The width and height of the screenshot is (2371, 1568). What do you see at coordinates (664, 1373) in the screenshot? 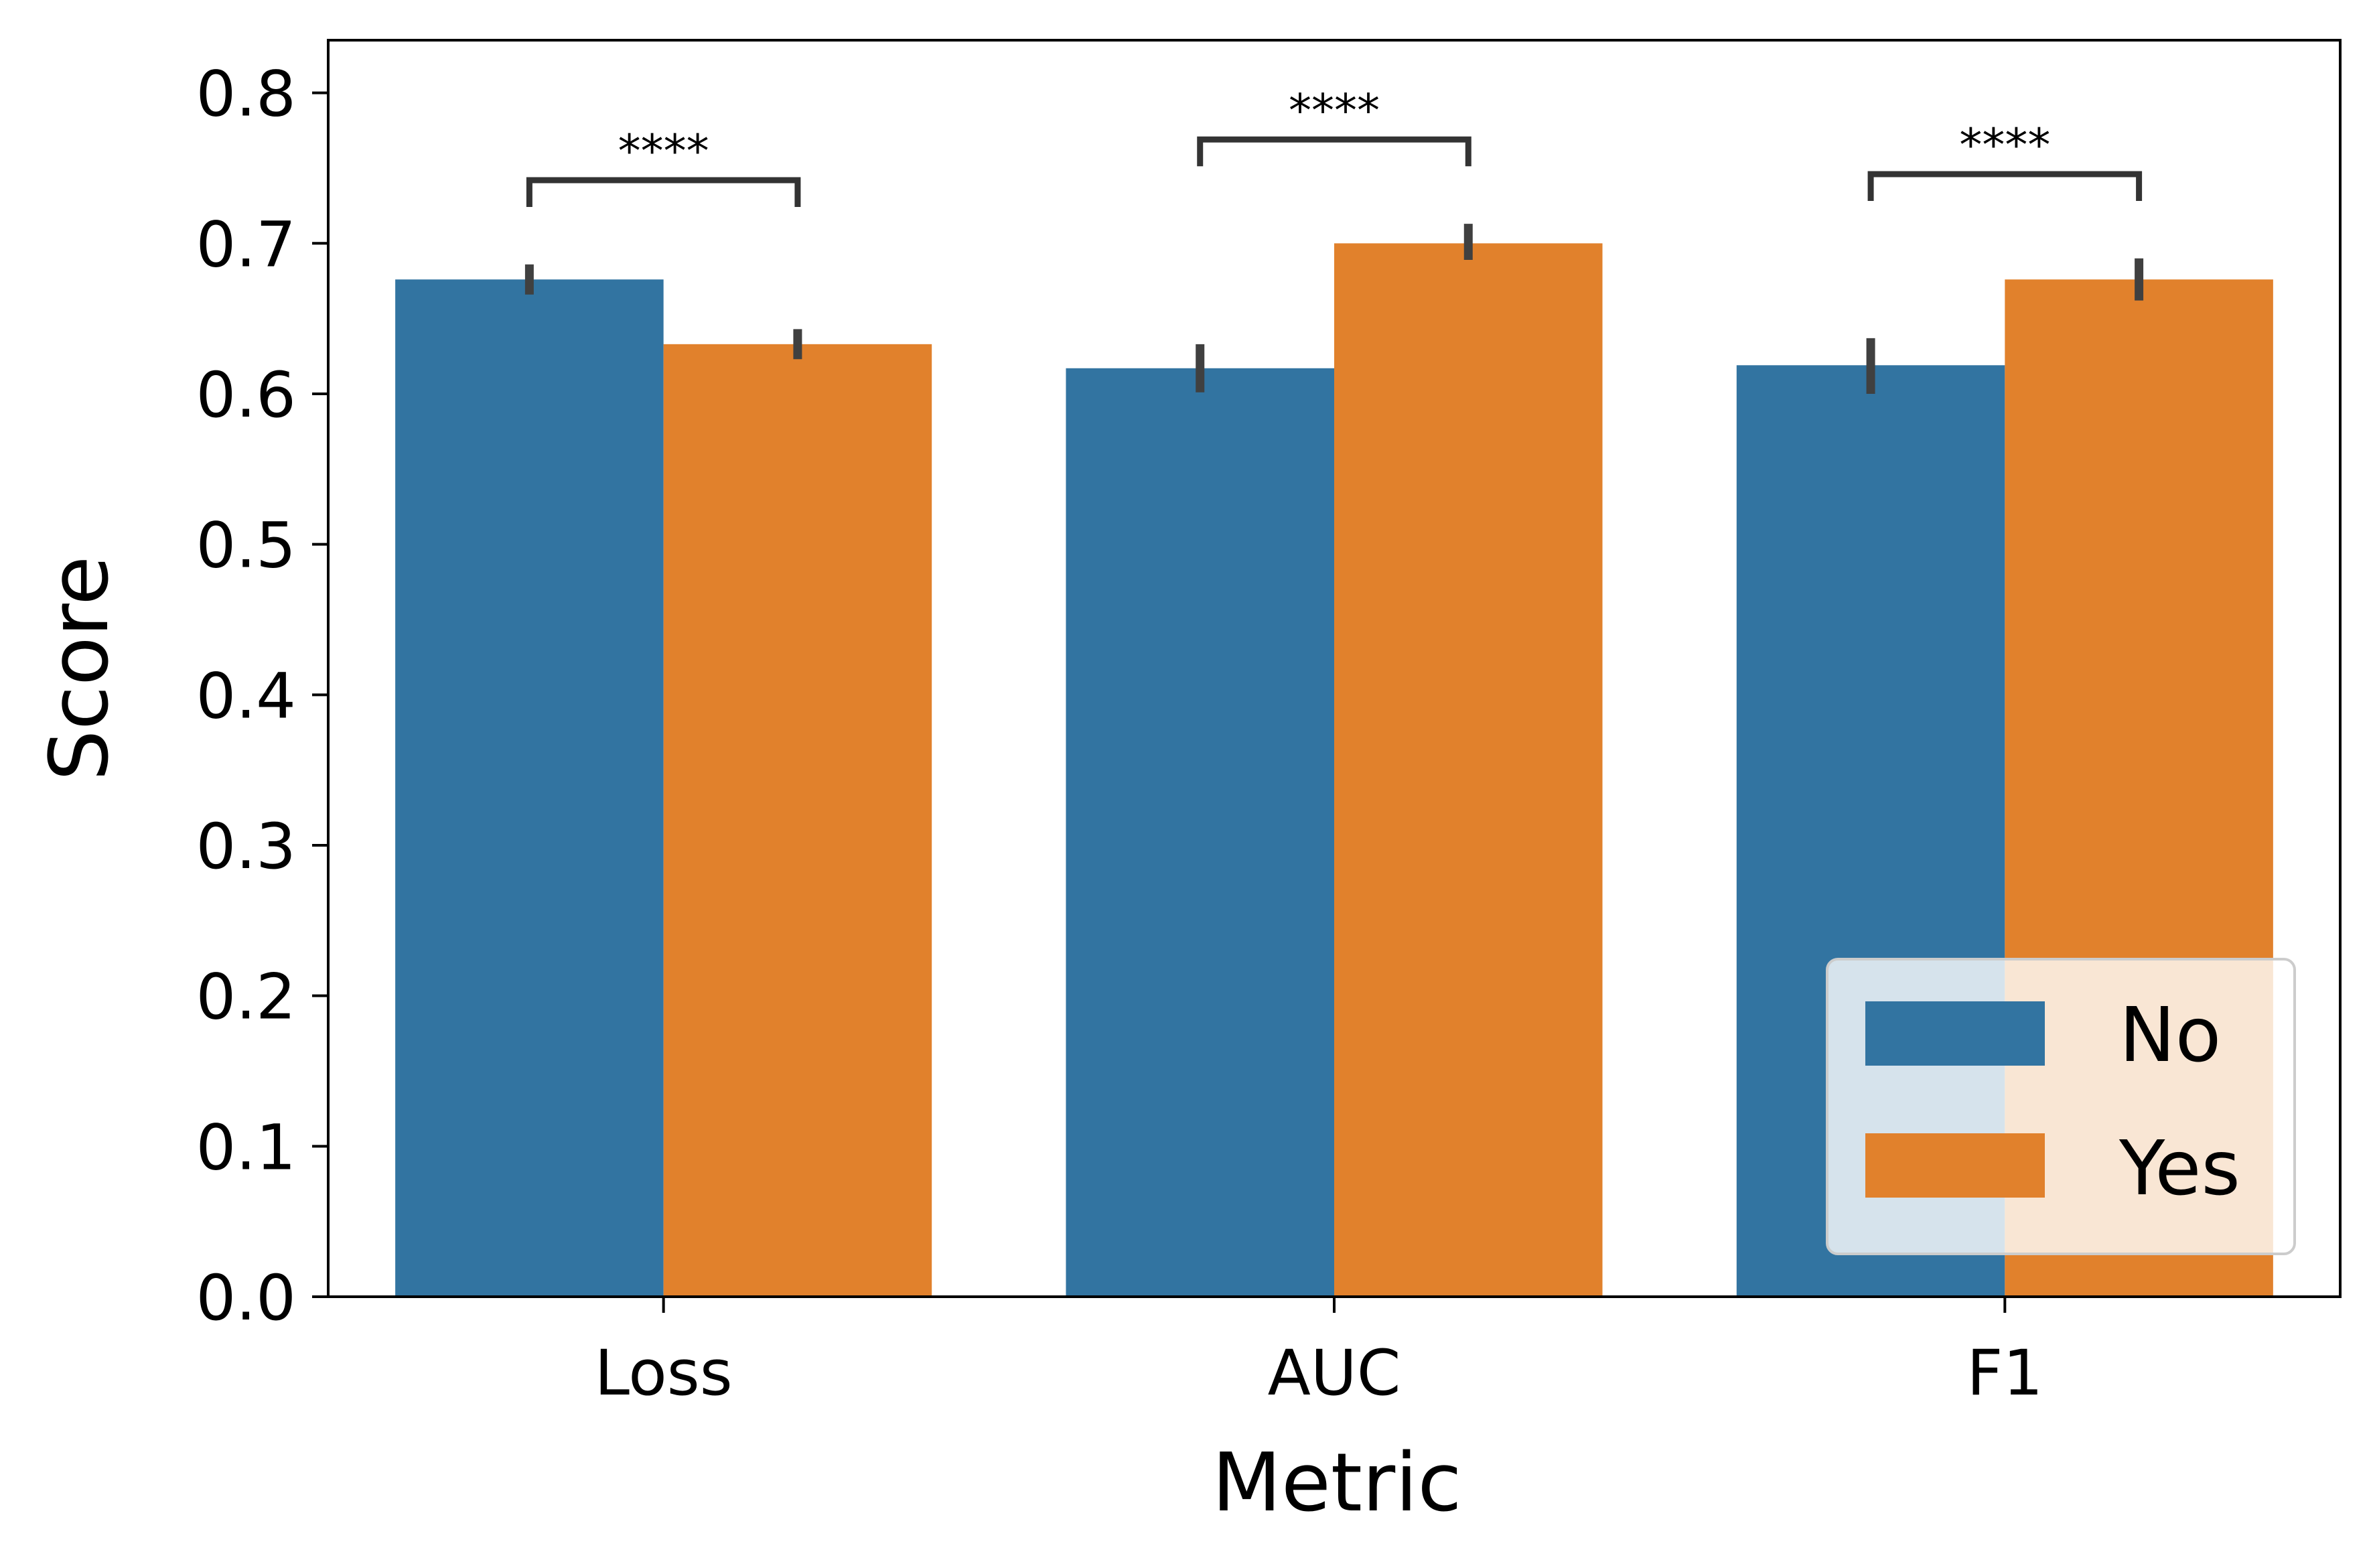
I see `x-tick-label-loss: Loss` at bounding box center [664, 1373].